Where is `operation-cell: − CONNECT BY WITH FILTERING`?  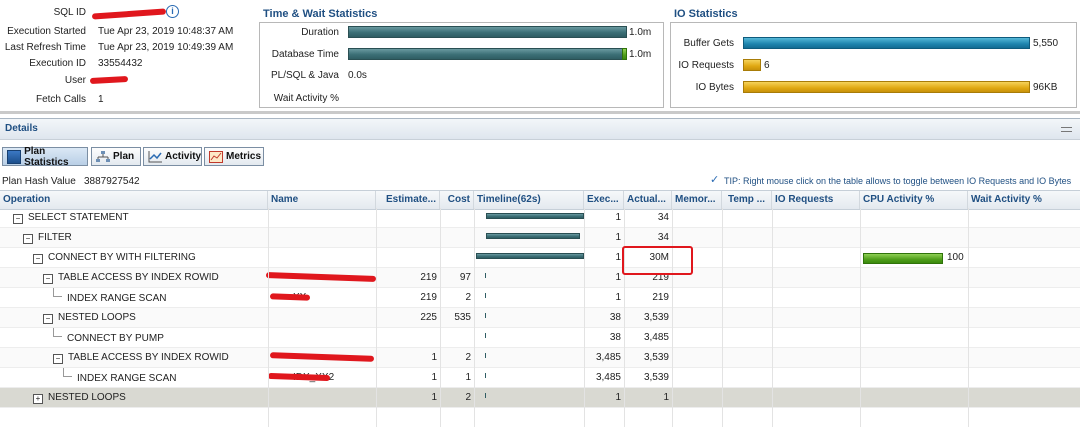 operation-cell: − CONNECT BY WITH FILTERING is located at coordinates (114, 258).